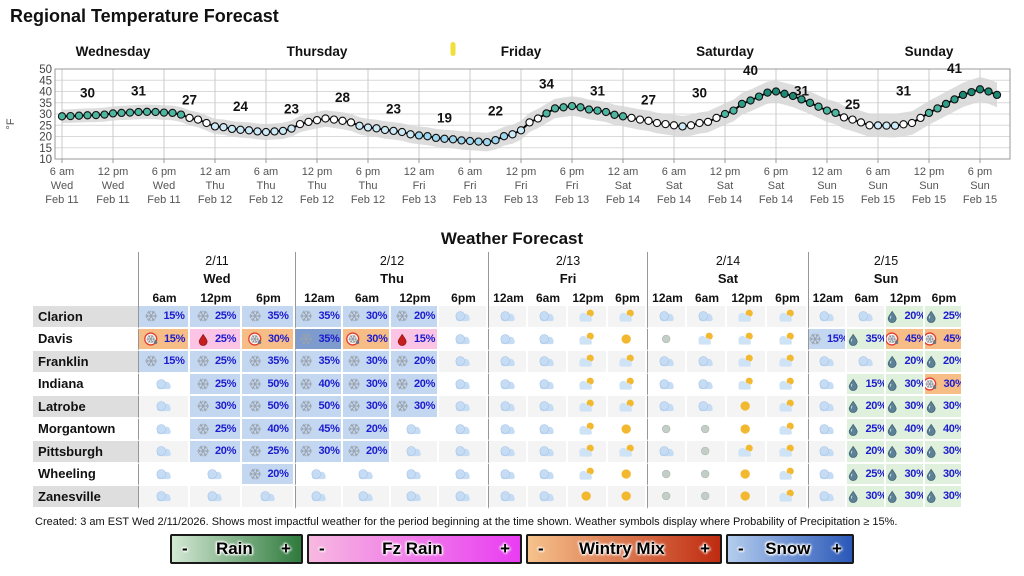 This screenshot has height=576, width=1024. What do you see at coordinates (85, 297) in the screenshot?
I see `table-corner` at bounding box center [85, 297].